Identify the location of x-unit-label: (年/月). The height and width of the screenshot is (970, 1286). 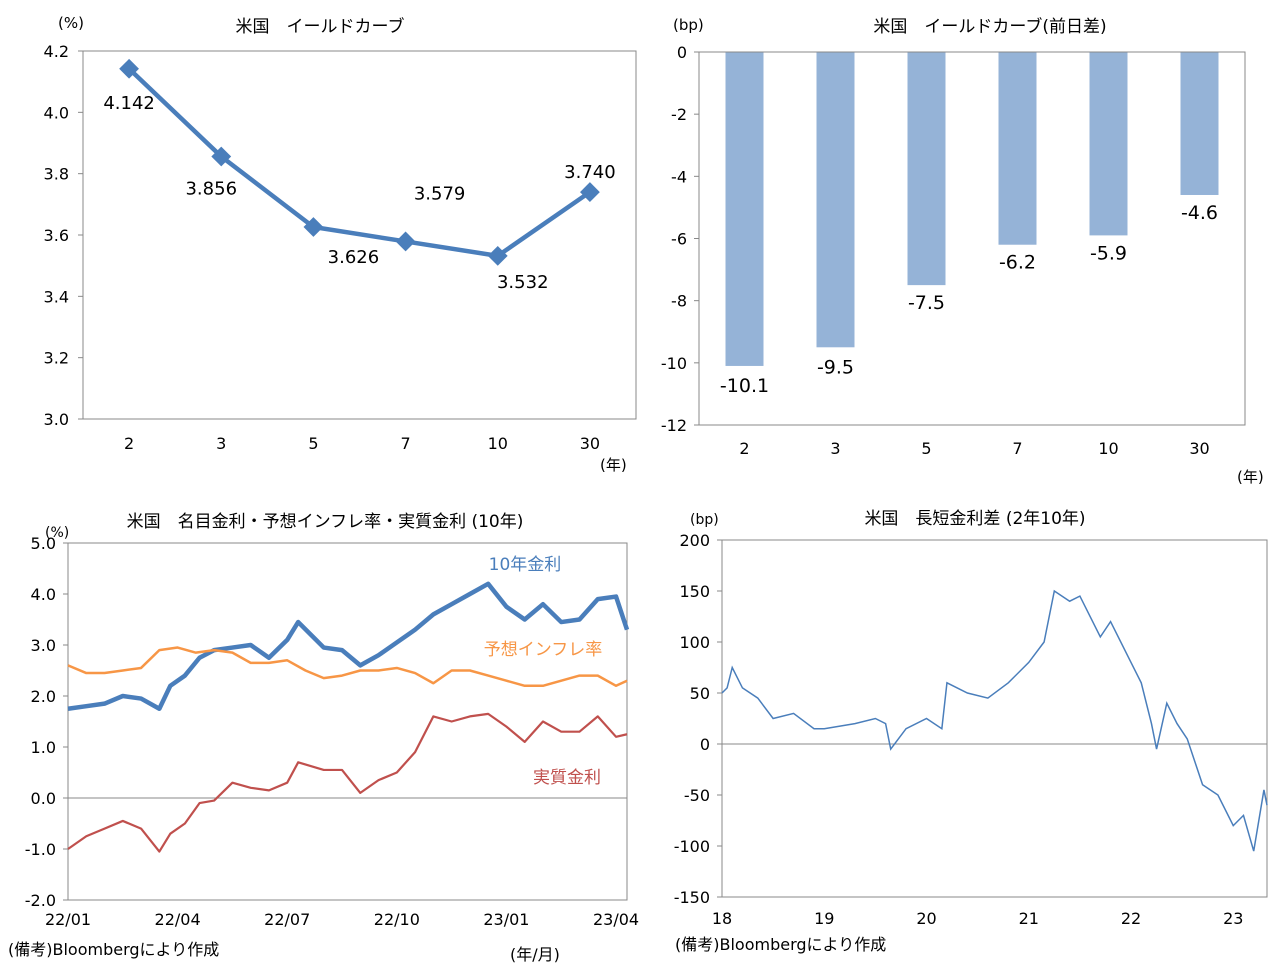
(535, 954).